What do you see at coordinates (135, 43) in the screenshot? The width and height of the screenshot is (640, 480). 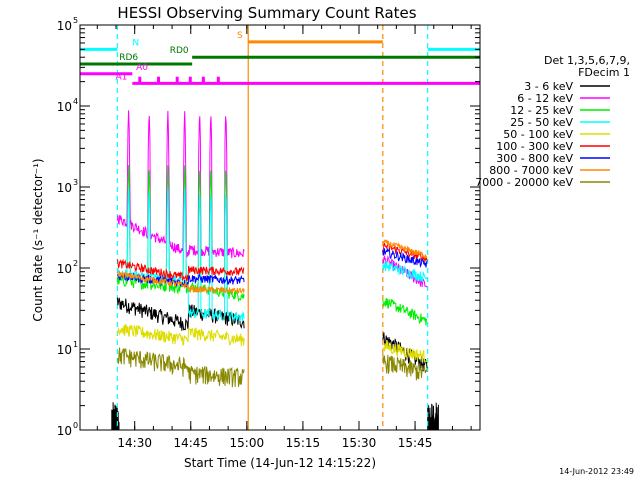 I see `flag-label-n: N` at bounding box center [135, 43].